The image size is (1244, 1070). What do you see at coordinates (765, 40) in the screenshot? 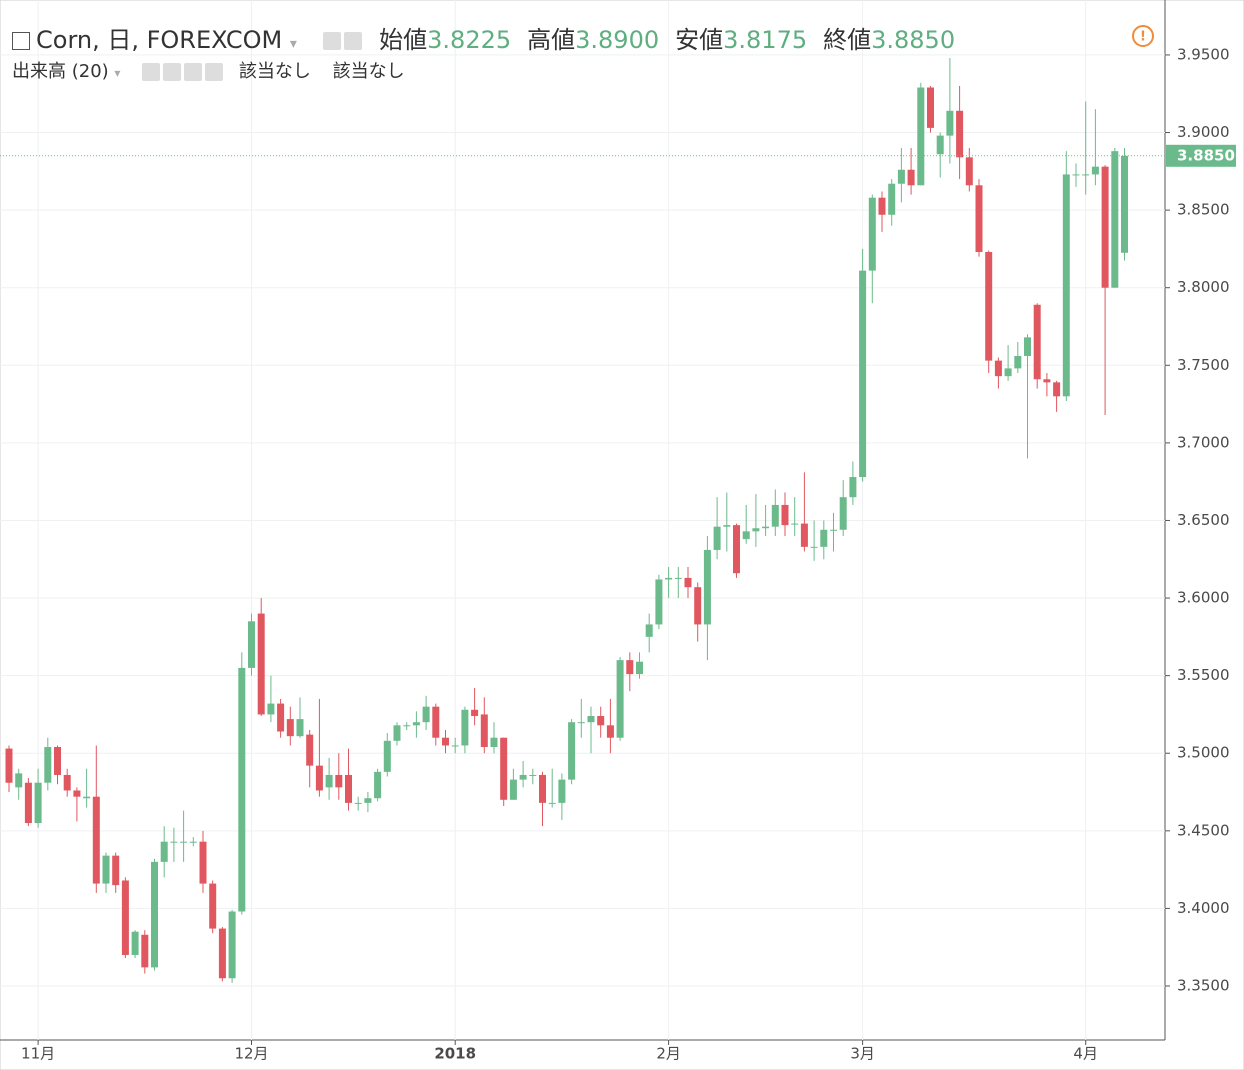
I see `ohlc-value: 3.8175` at bounding box center [765, 40].